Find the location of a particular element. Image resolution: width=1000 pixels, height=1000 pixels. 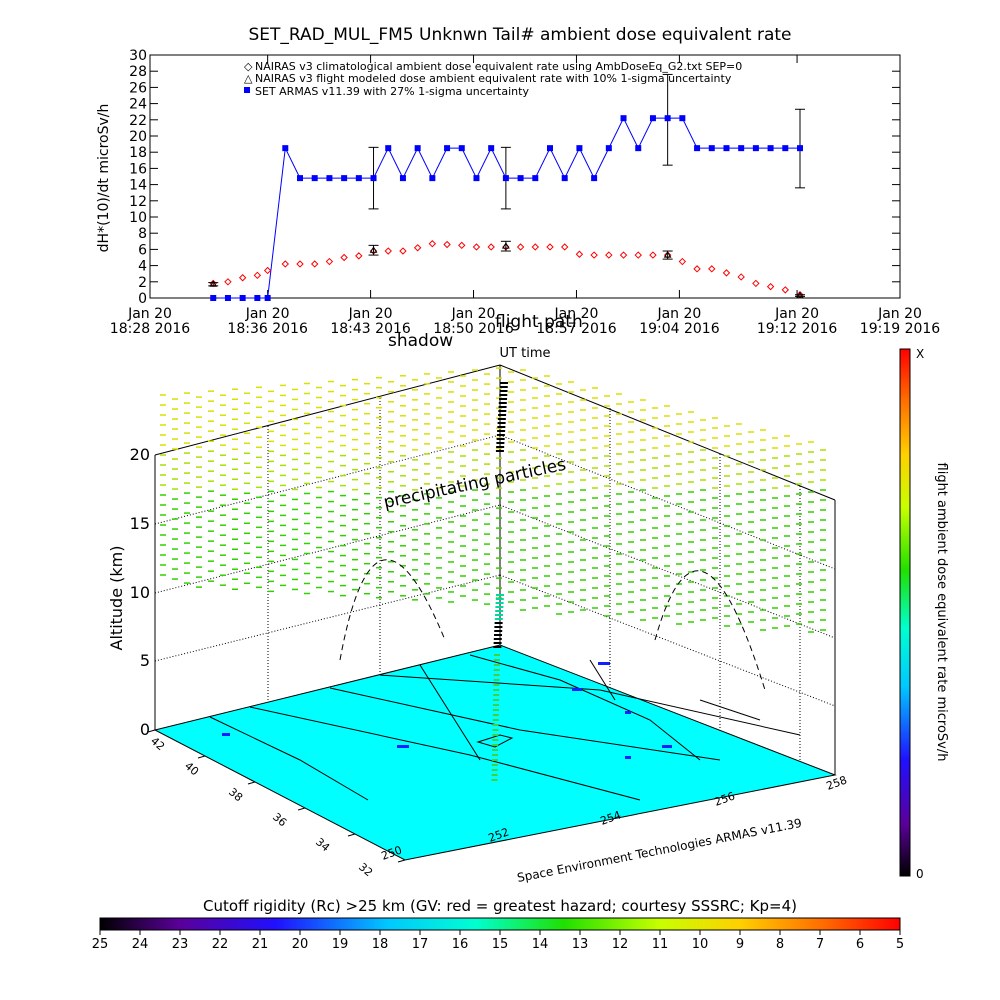

annotation-precipitating: precipitating particles is located at coordinates (475, 484).